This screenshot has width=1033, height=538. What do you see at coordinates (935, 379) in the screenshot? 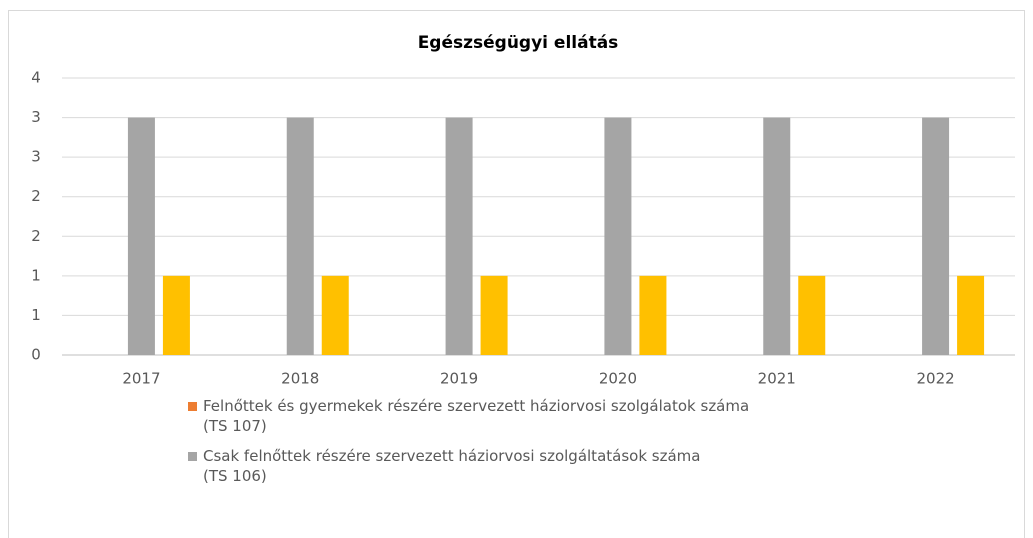
I see `x-tick-label: 2022` at bounding box center [935, 379].